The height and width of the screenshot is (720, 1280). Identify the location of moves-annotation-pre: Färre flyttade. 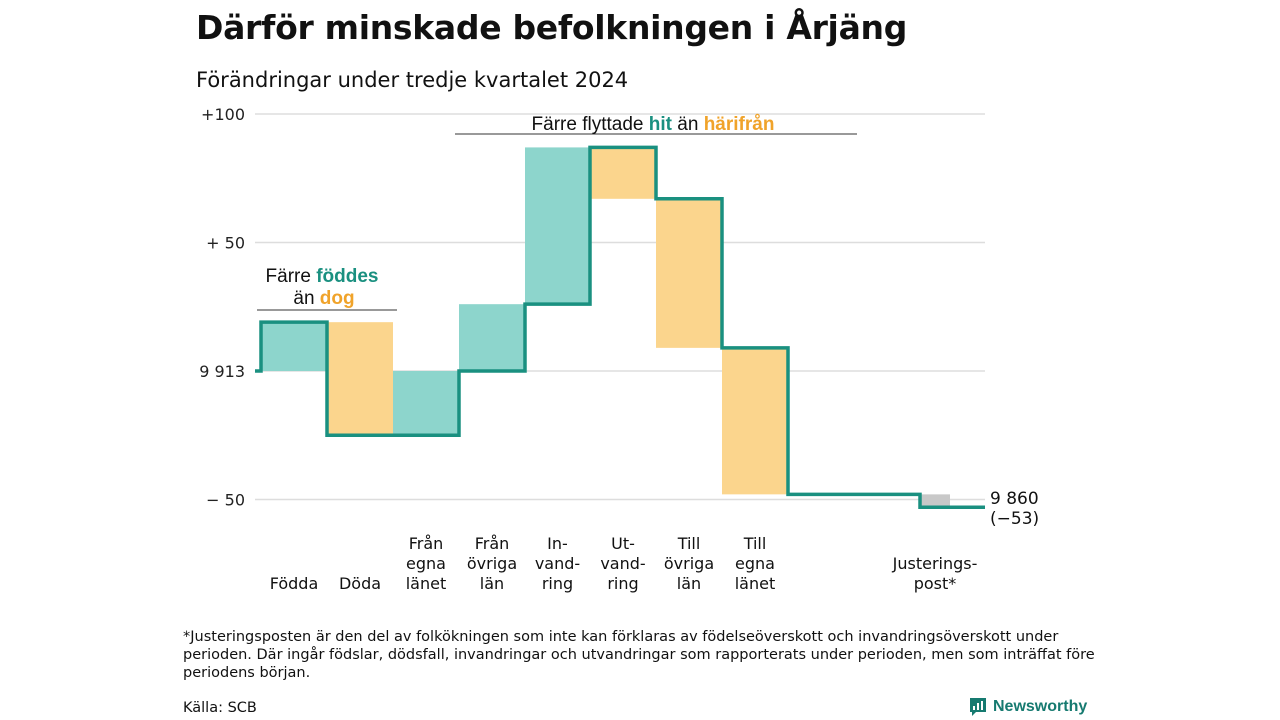
(590, 124).